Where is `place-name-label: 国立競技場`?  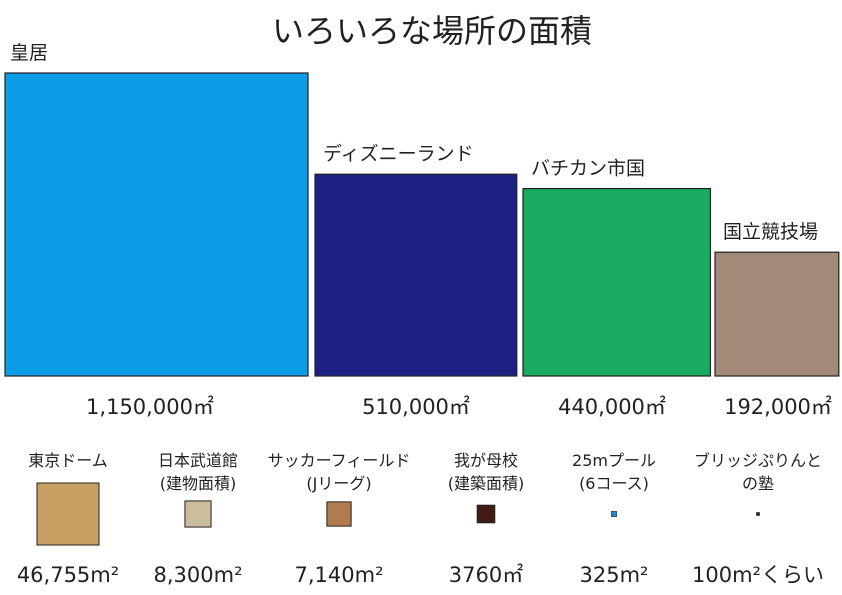
place-name-label: 国立競技場 is located at coordinates (770, 232).